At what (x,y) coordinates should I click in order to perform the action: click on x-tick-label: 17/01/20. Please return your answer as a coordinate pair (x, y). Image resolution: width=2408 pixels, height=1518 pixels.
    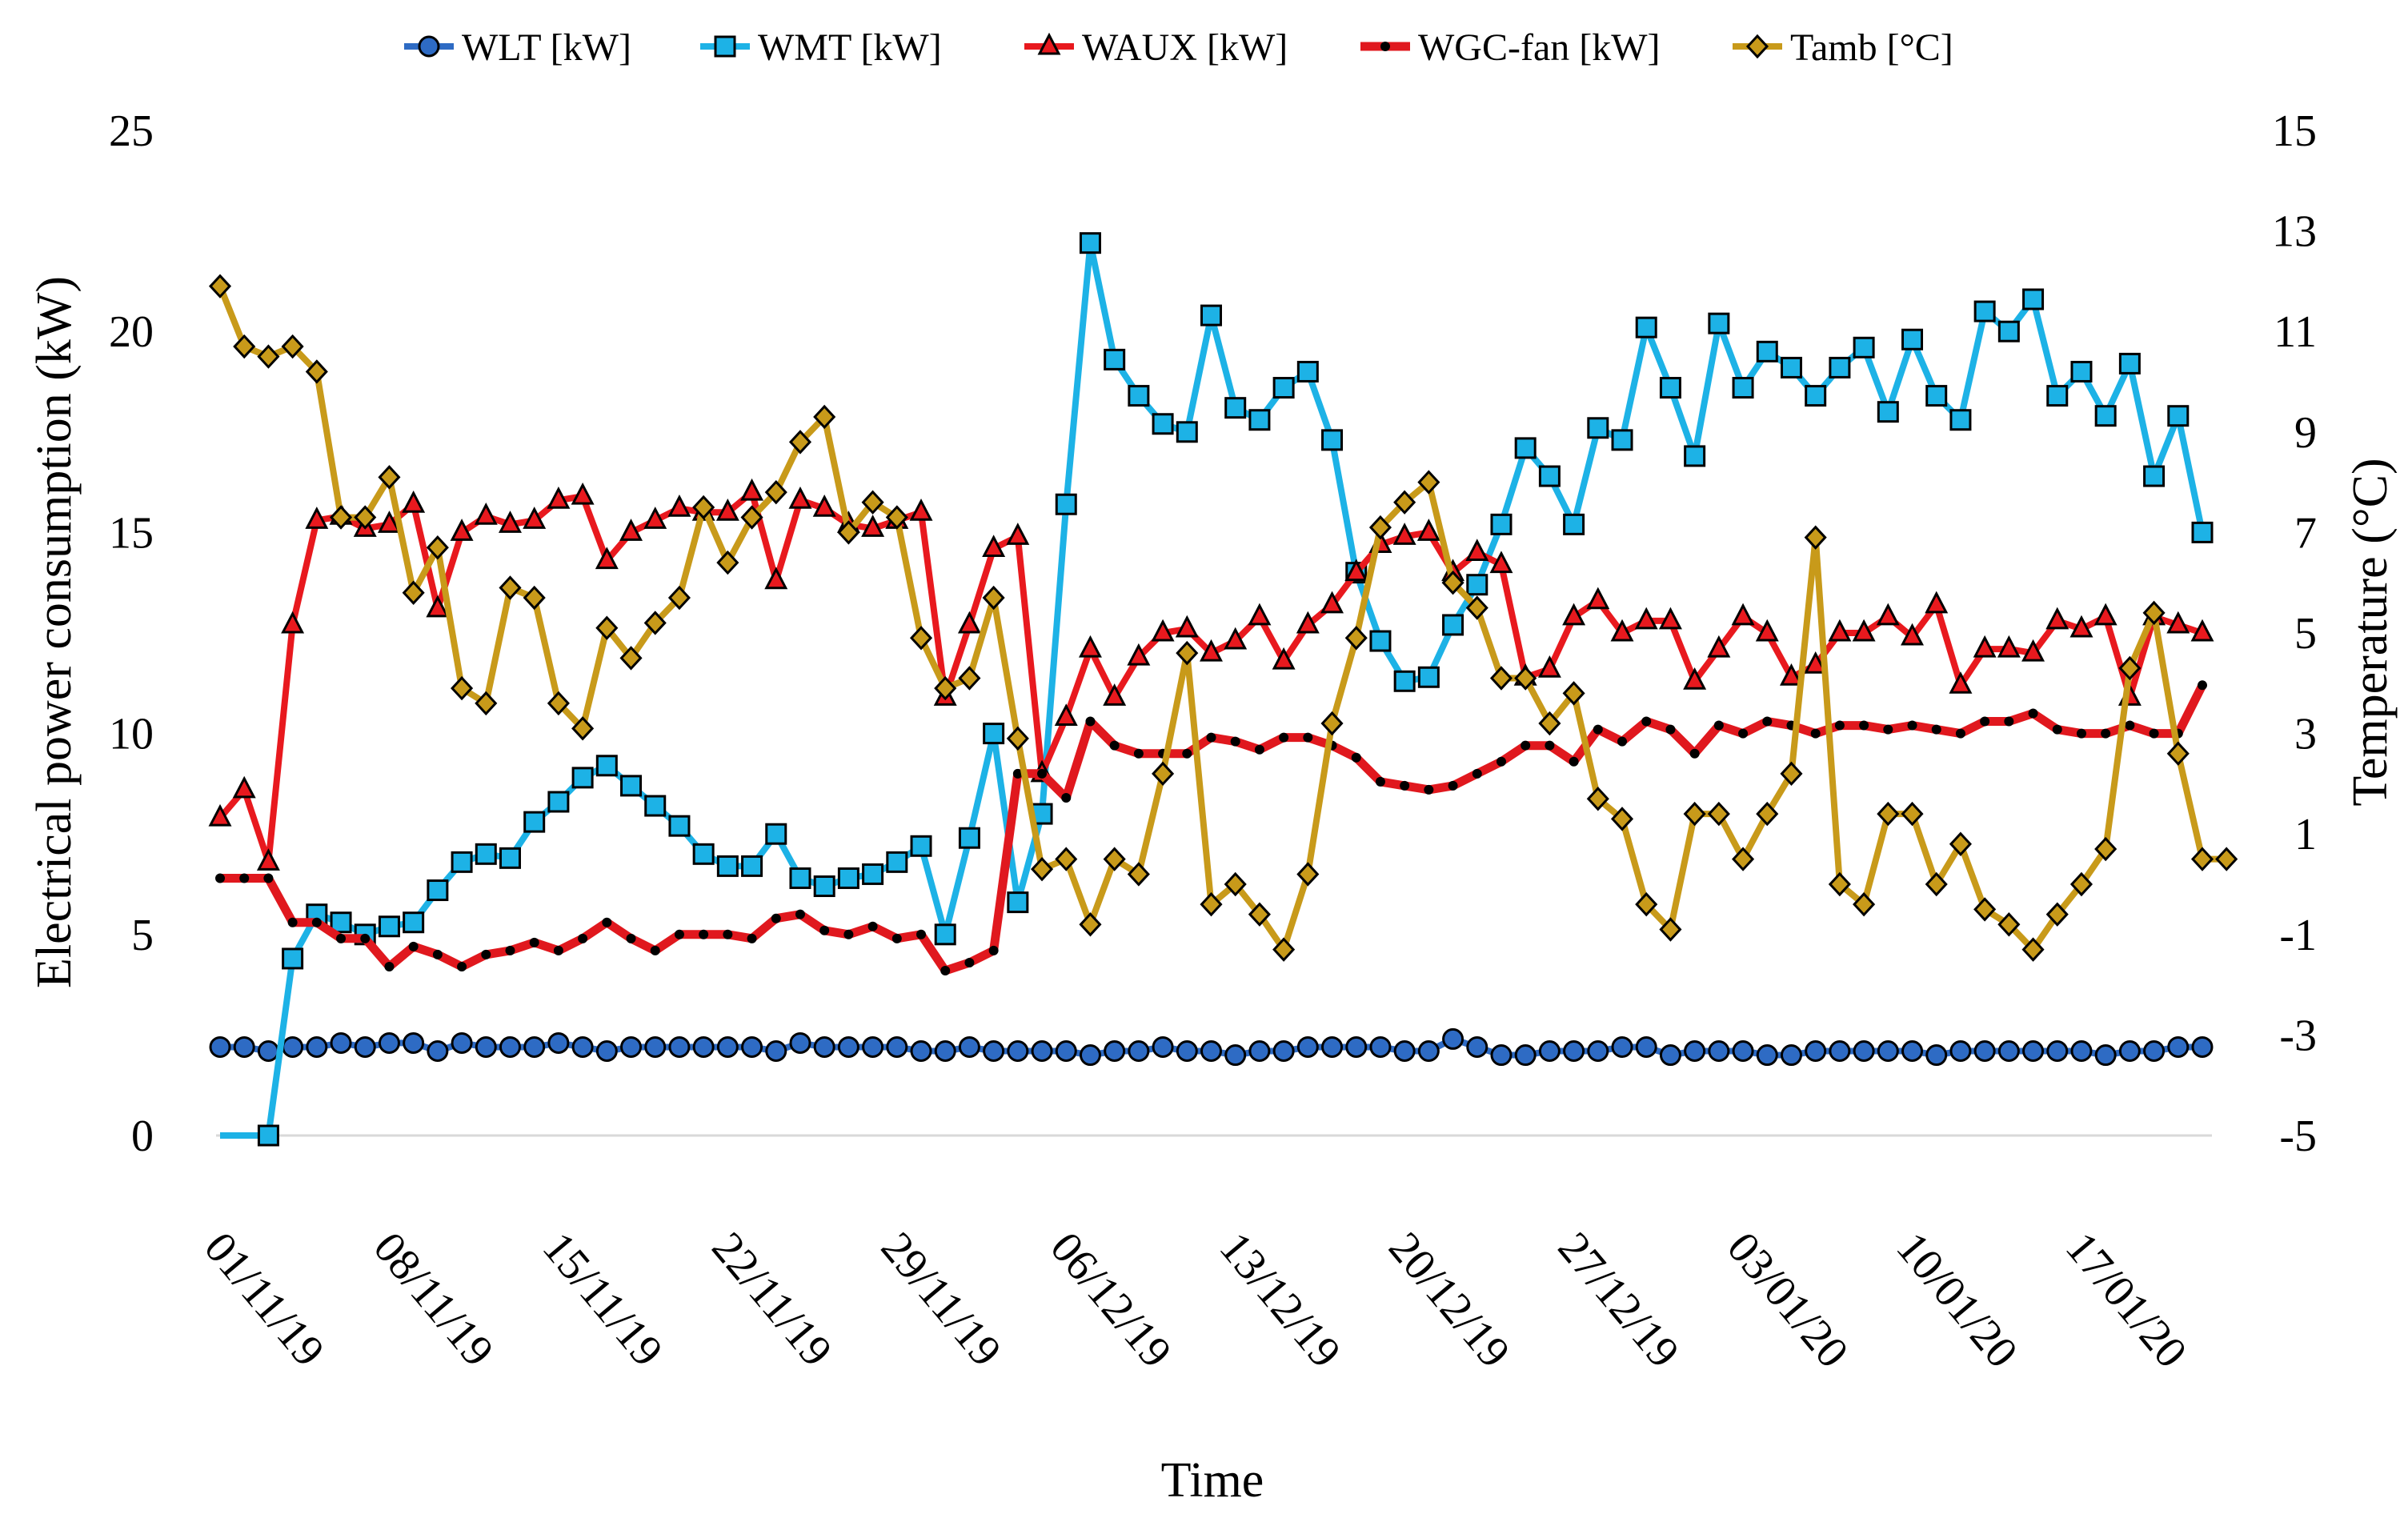
    Looking at the image, I should click on (2126, 1300).